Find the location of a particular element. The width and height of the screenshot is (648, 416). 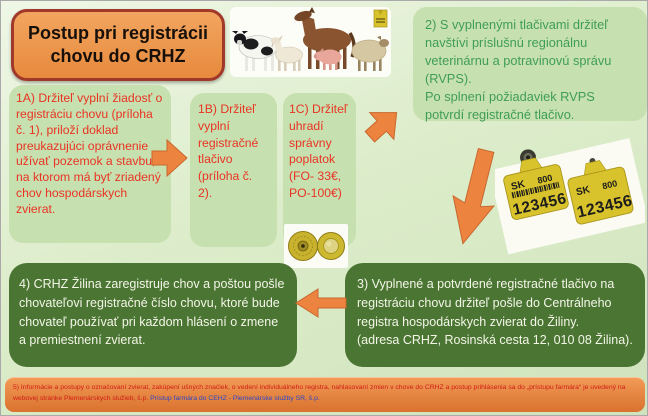

farm-animals-illustration is located at coordinates (310, 39).